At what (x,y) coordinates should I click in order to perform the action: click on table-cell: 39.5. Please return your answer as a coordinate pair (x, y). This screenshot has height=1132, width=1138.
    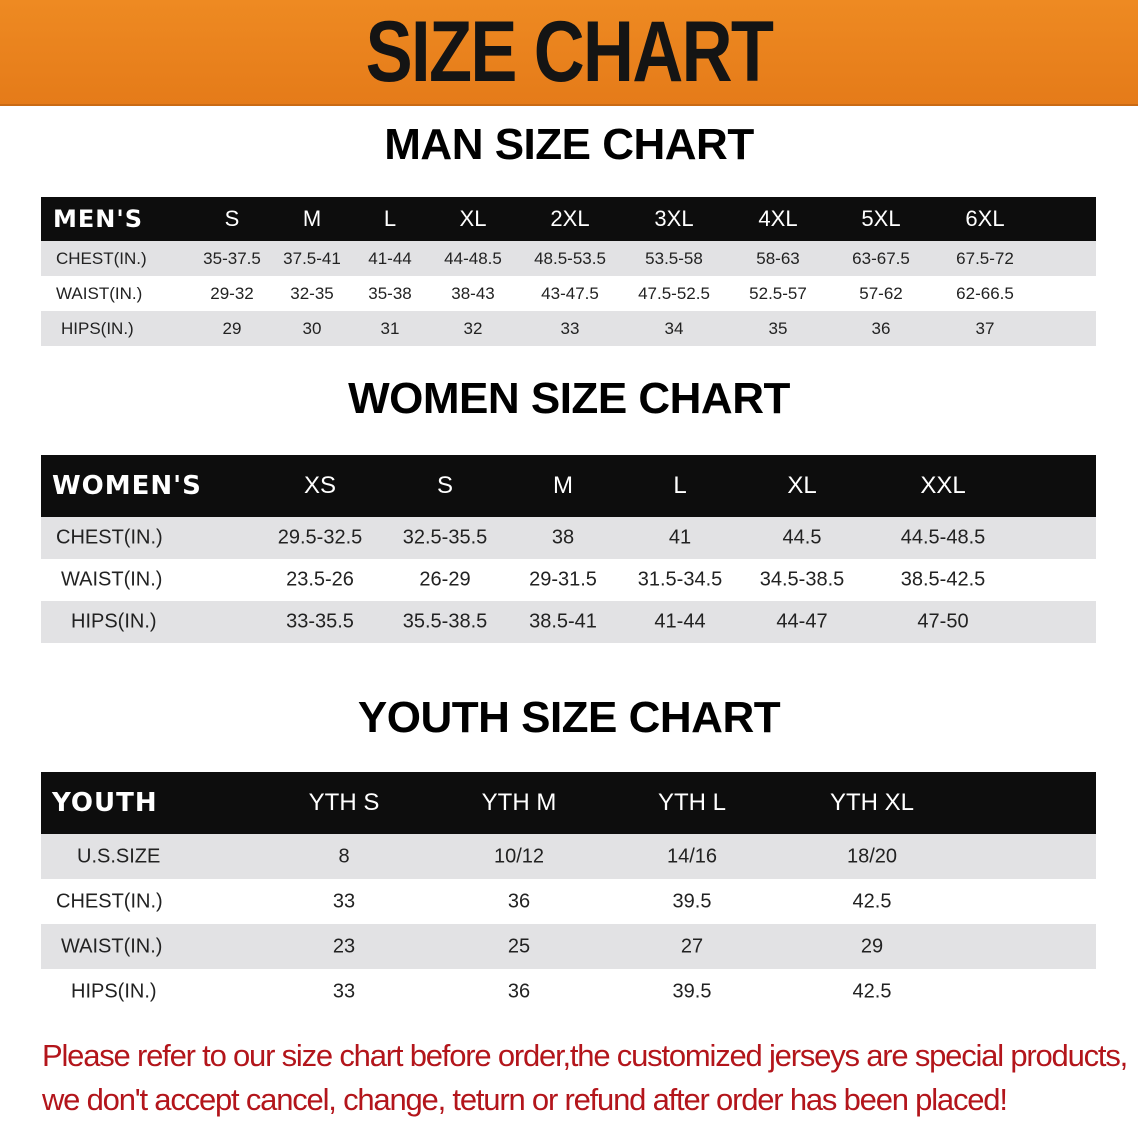
    Looking at the image, I should click on (692, 991).